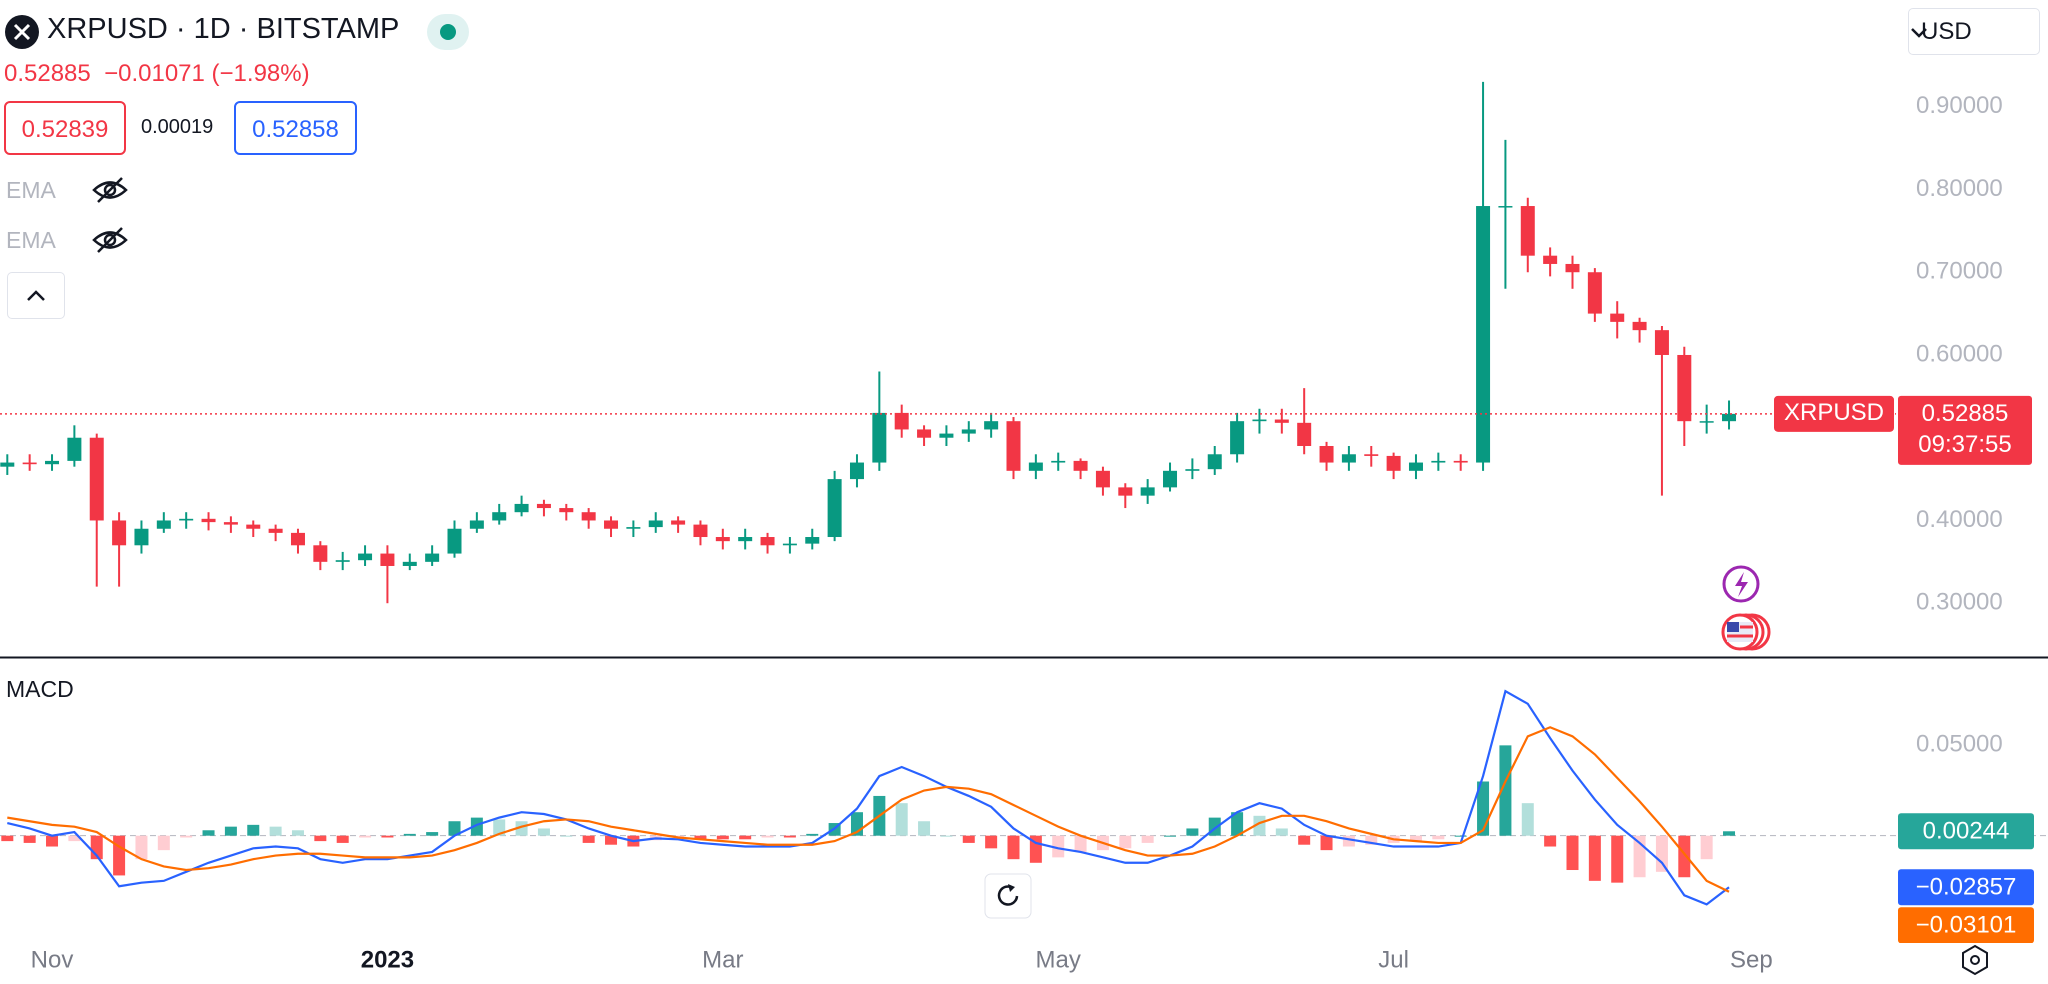 This screenshot has height=984, width=2048. I want to click on x-tick-label: Mar, so click(722, 959).